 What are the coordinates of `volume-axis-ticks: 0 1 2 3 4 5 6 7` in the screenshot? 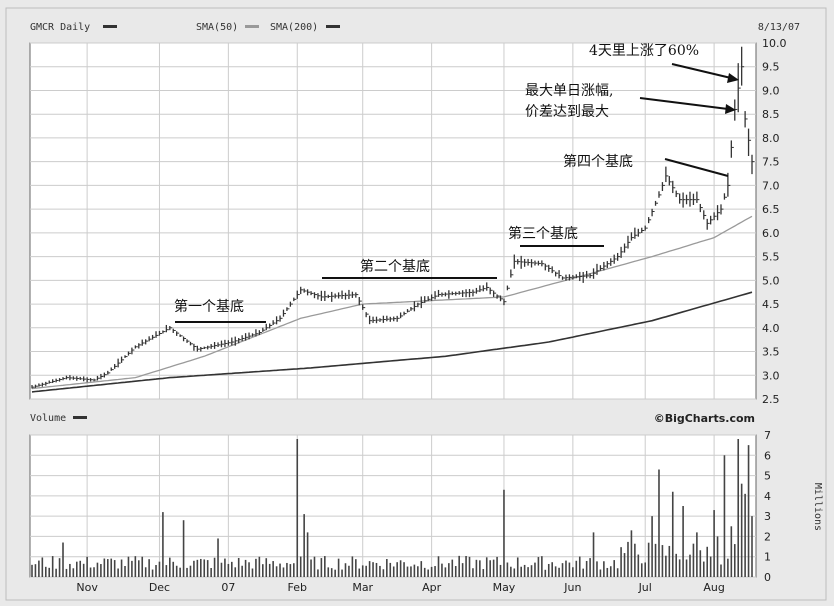 It's located at (767, 506).